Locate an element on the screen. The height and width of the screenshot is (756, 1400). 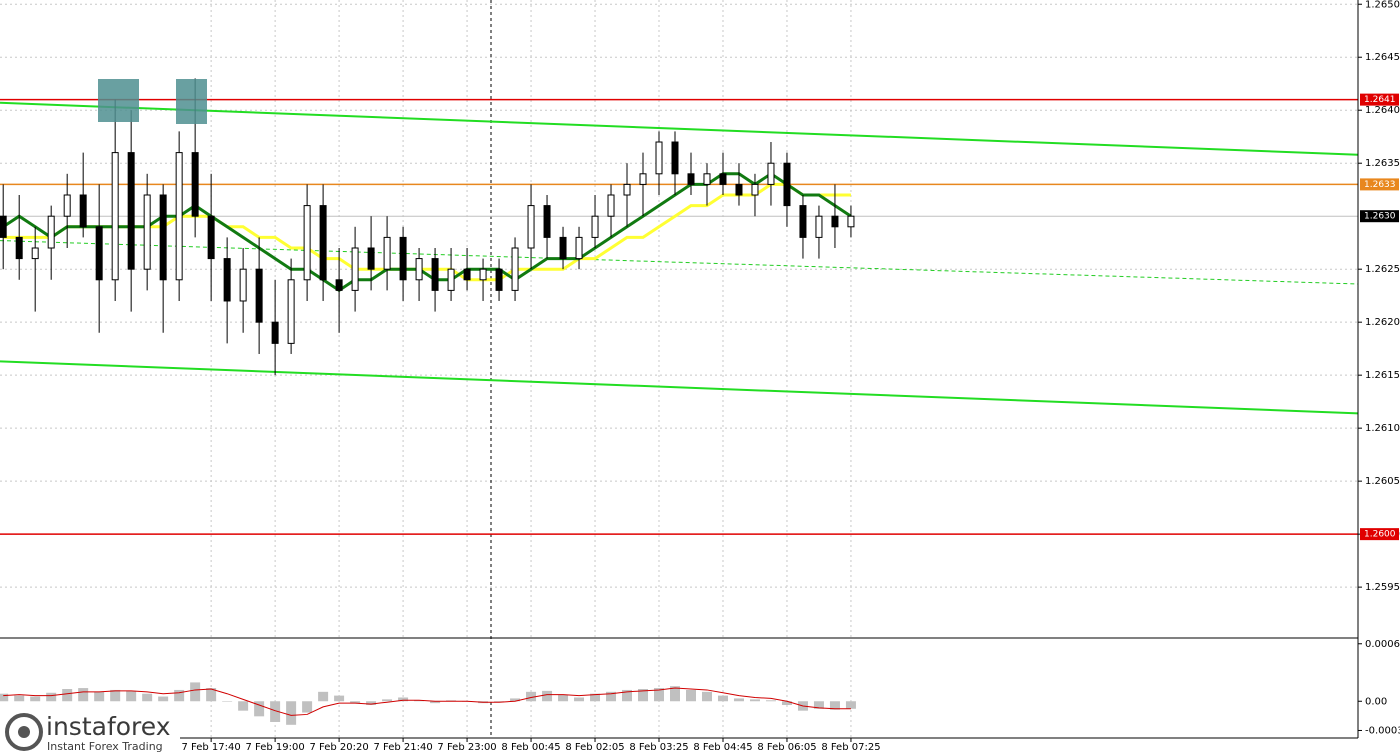
y-tick-label: 1.2605 is located at coordinates (1382, 481).